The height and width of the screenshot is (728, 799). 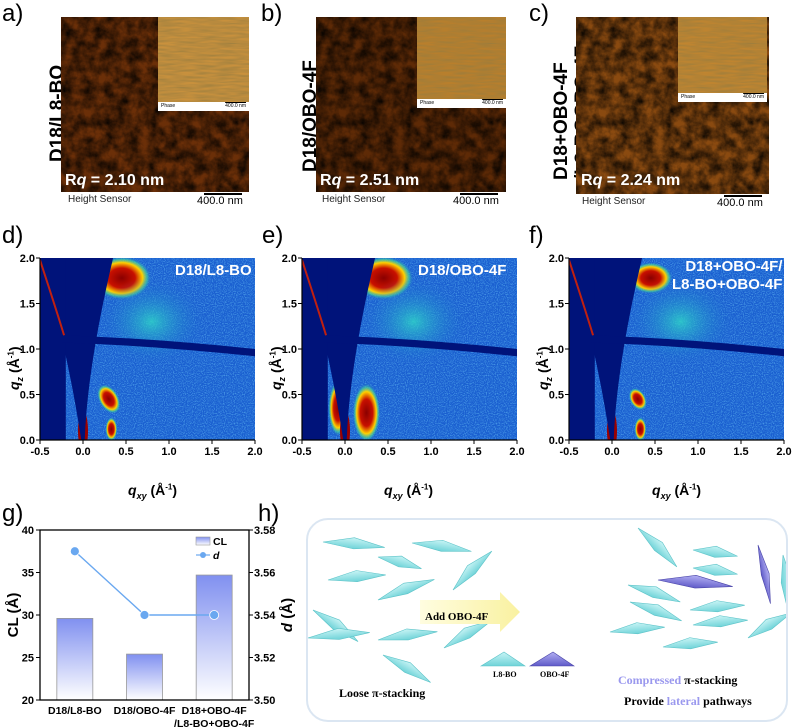 I want to click on giwaxs-ylabel-e: qz (Å-1), so click(x=277, y=368).